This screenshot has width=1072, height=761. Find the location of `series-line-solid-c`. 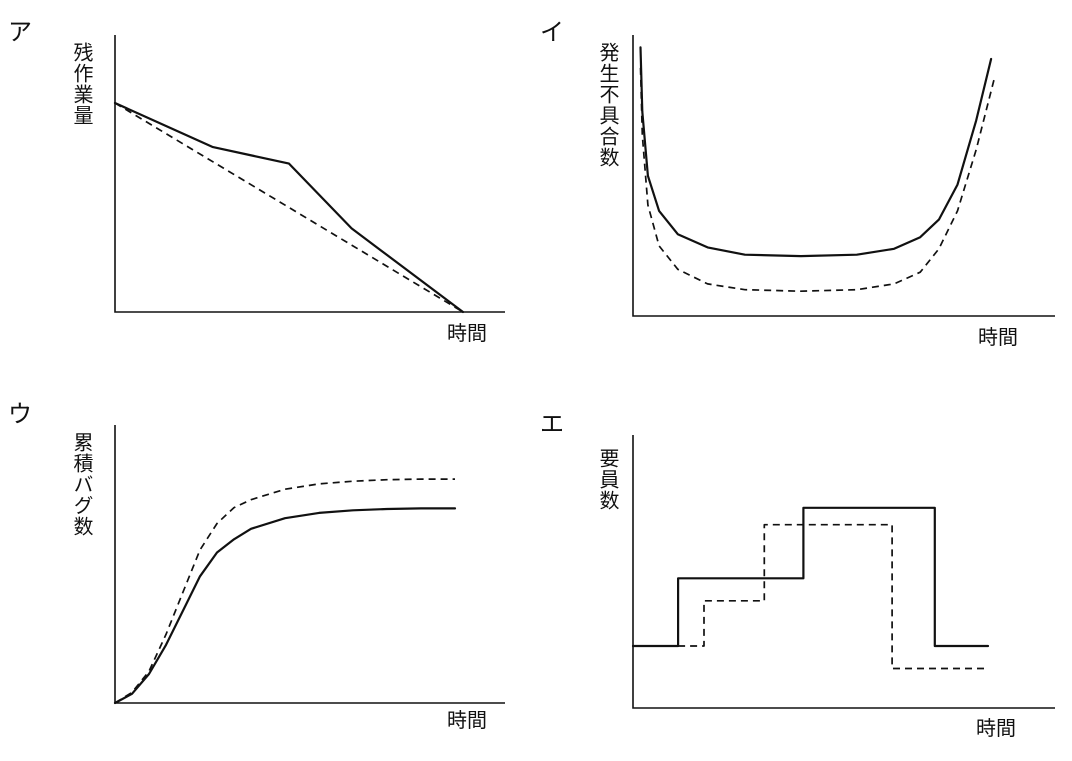

series-line-solid-c is located at coordinates (285, 606).